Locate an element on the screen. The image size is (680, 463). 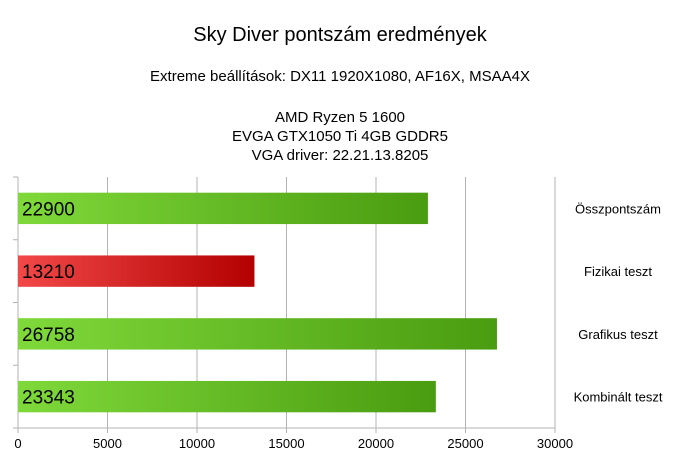
x-tick-label: 20000 is located at coordinates (376, 443).